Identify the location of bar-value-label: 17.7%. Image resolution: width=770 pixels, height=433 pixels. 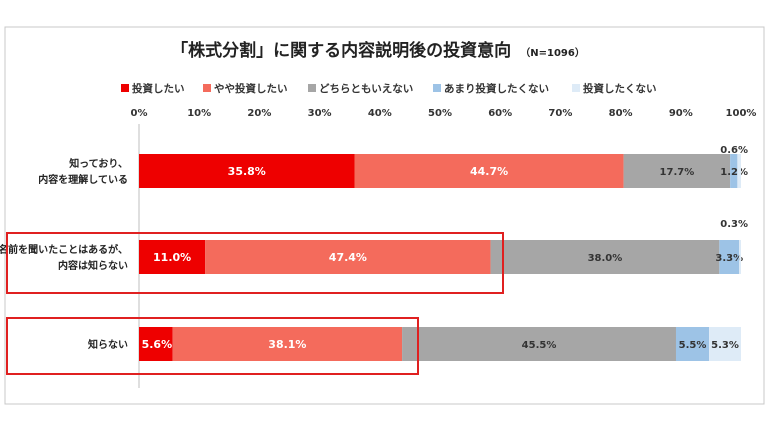
(677, 172).